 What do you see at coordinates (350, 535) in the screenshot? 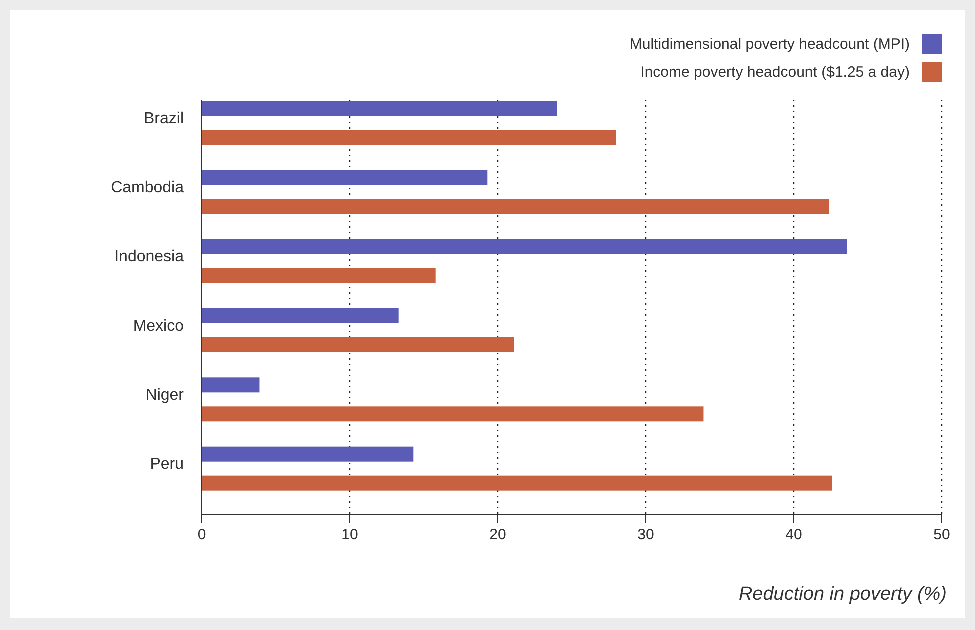
I see `x-tick-label: 10` at bounding box center [350, 535].